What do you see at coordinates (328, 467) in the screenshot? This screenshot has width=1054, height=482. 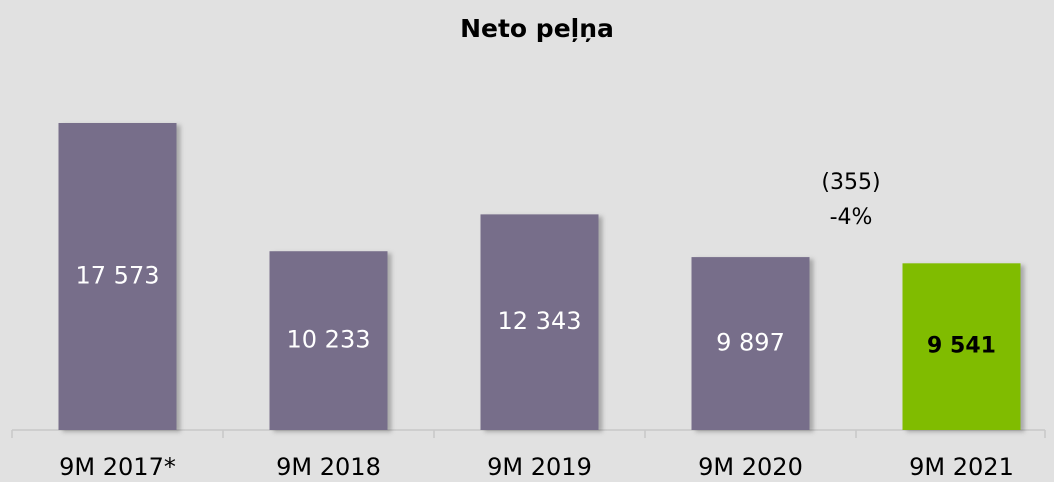 I see `x-tick-label: 9M 2018` at bounding box center [328, 467].